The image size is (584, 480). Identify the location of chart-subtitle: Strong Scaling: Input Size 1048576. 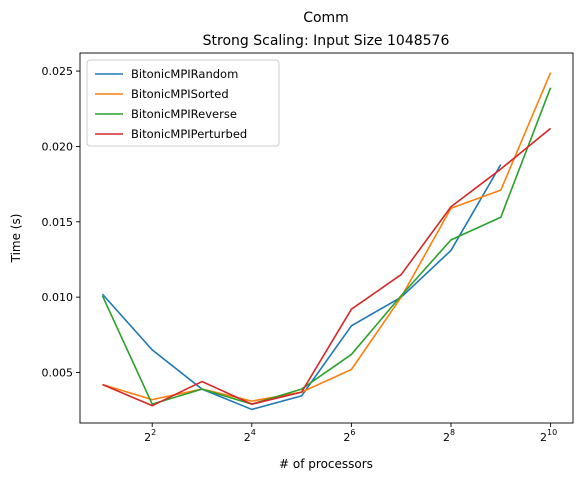
(326, 41).